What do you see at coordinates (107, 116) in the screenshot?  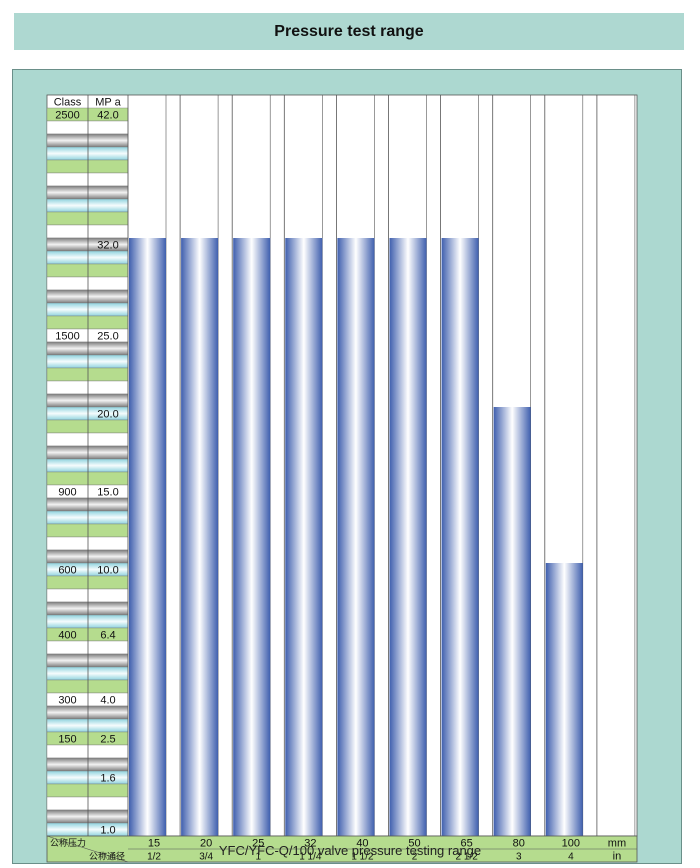 I see `mpa-label: 42.0` at bounding box center [107, 116].